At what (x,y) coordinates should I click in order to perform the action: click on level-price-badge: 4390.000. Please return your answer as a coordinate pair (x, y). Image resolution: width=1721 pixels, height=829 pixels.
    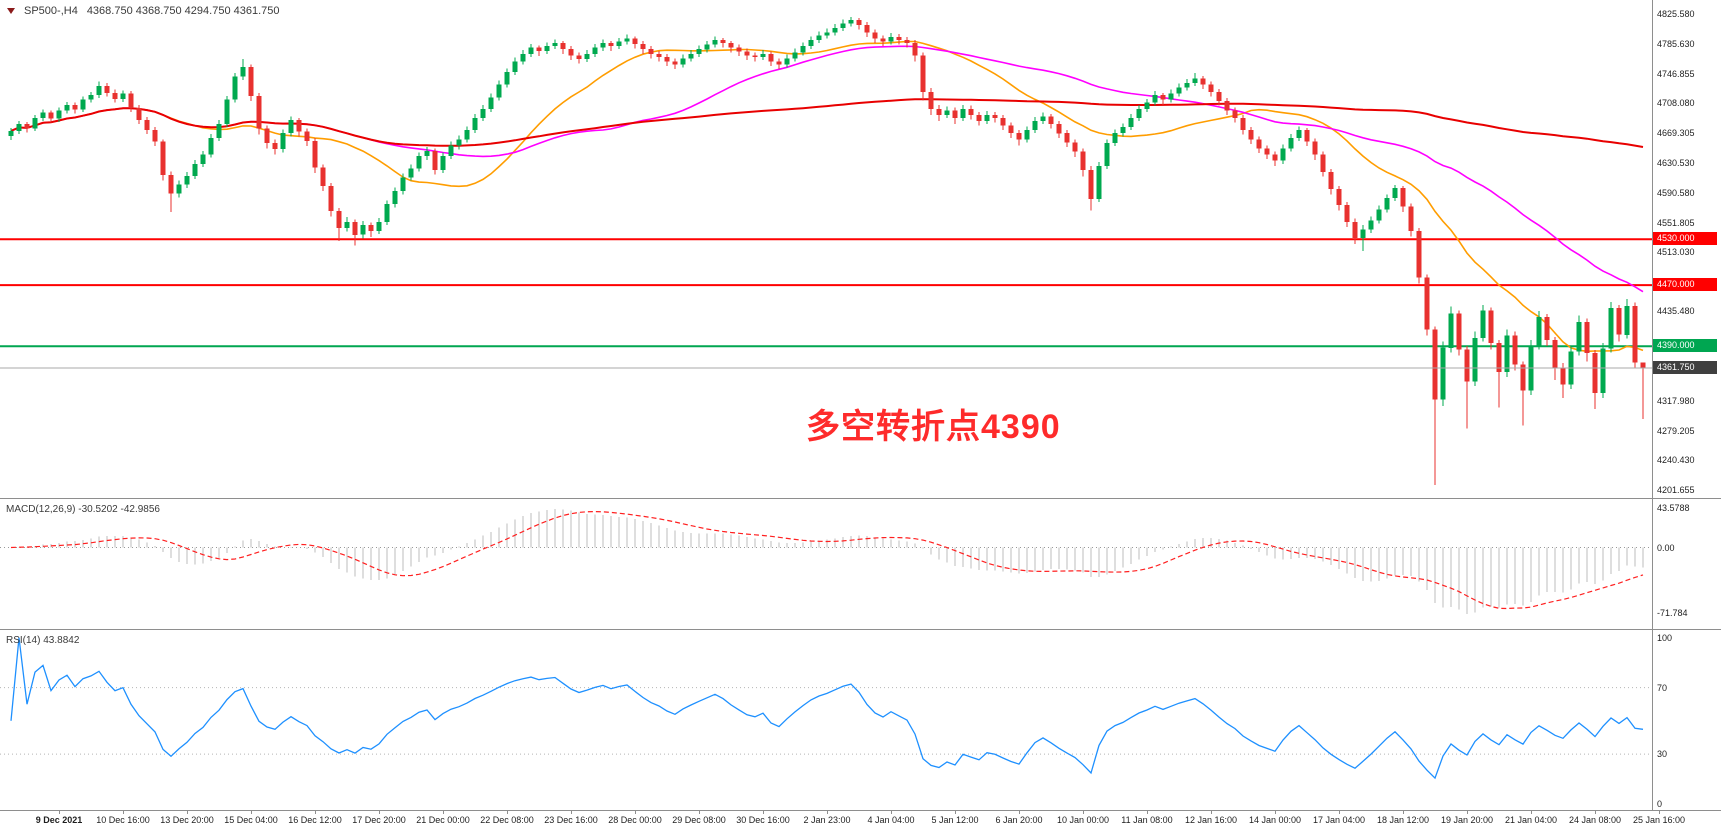
    Looking at the image, I should click on (1685, 346).